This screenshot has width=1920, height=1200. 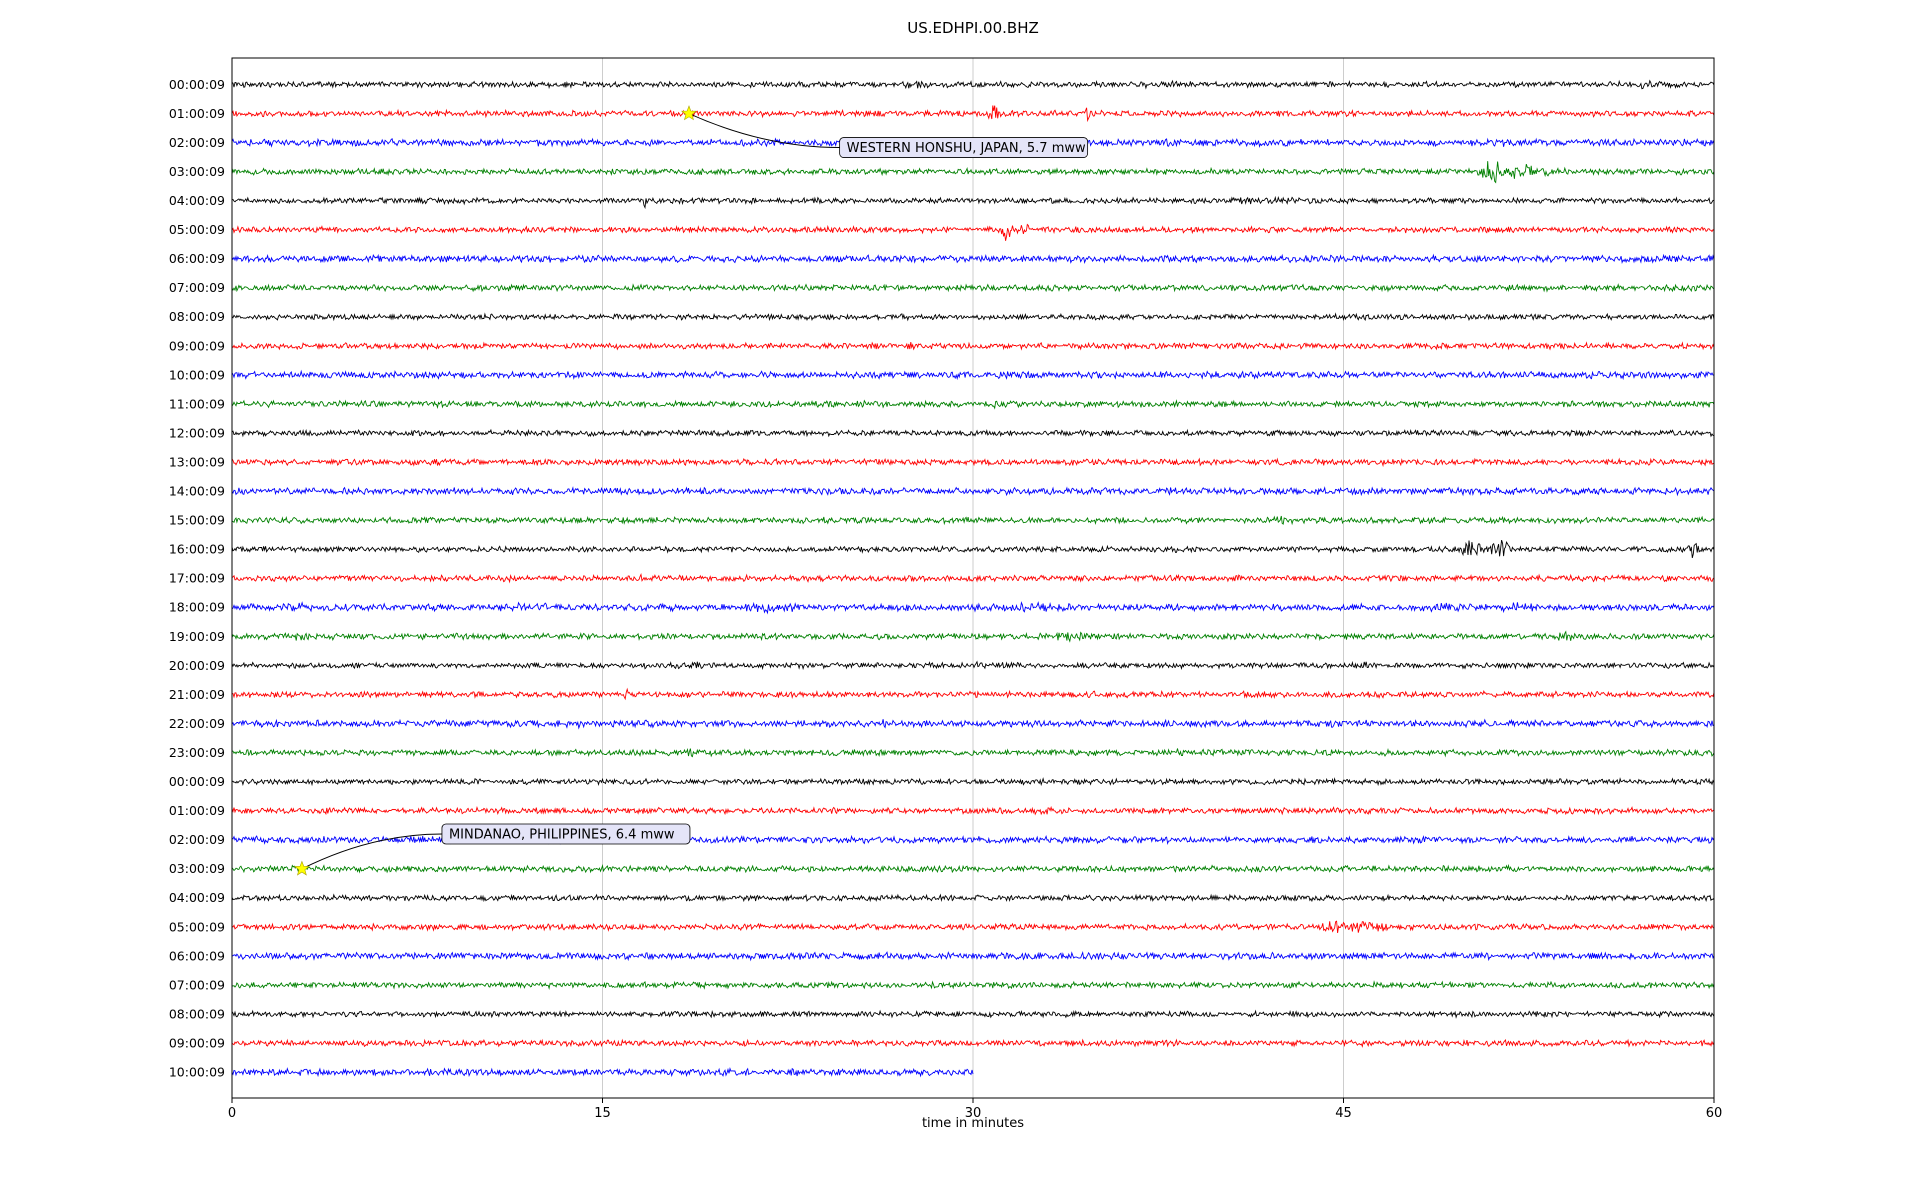 What do you see at coordinates (197, 84) in the screenshot?
I see `row-time-label-0: 00:00:09` at bounding box center [197, 84].